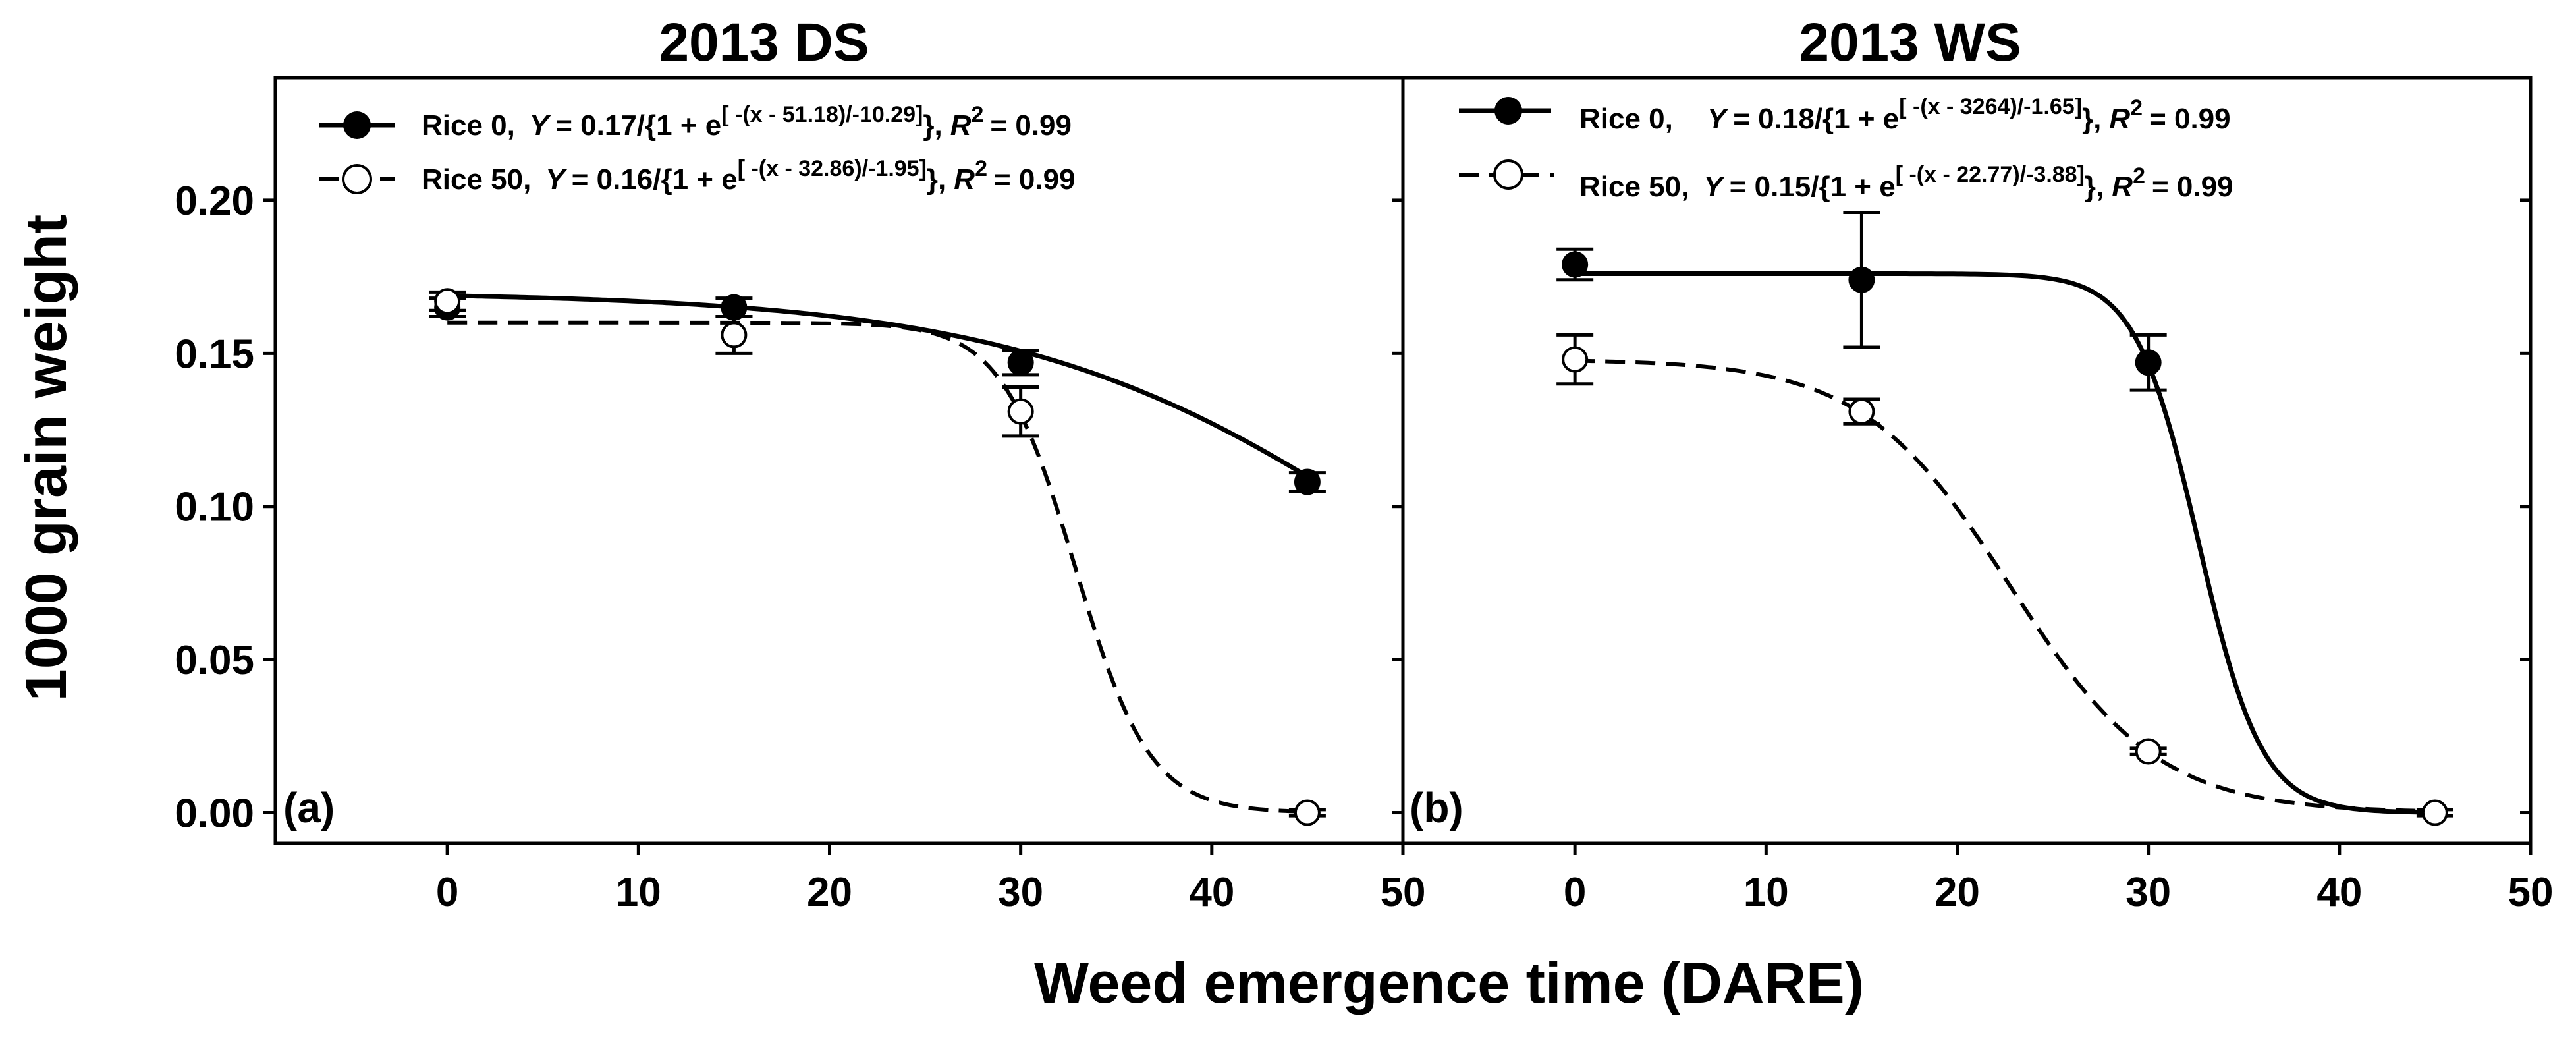 This screenshot has width=2576, height=1037. Describe the element at coordinates (214, 507) in the screenshot. I see `y-tick-label: 0.10` at that location.